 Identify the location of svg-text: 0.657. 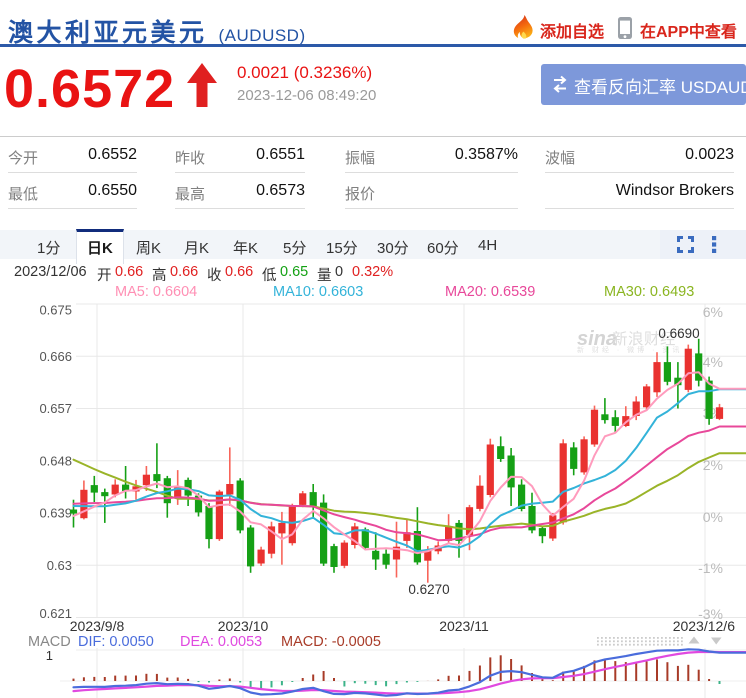
(55, 408).